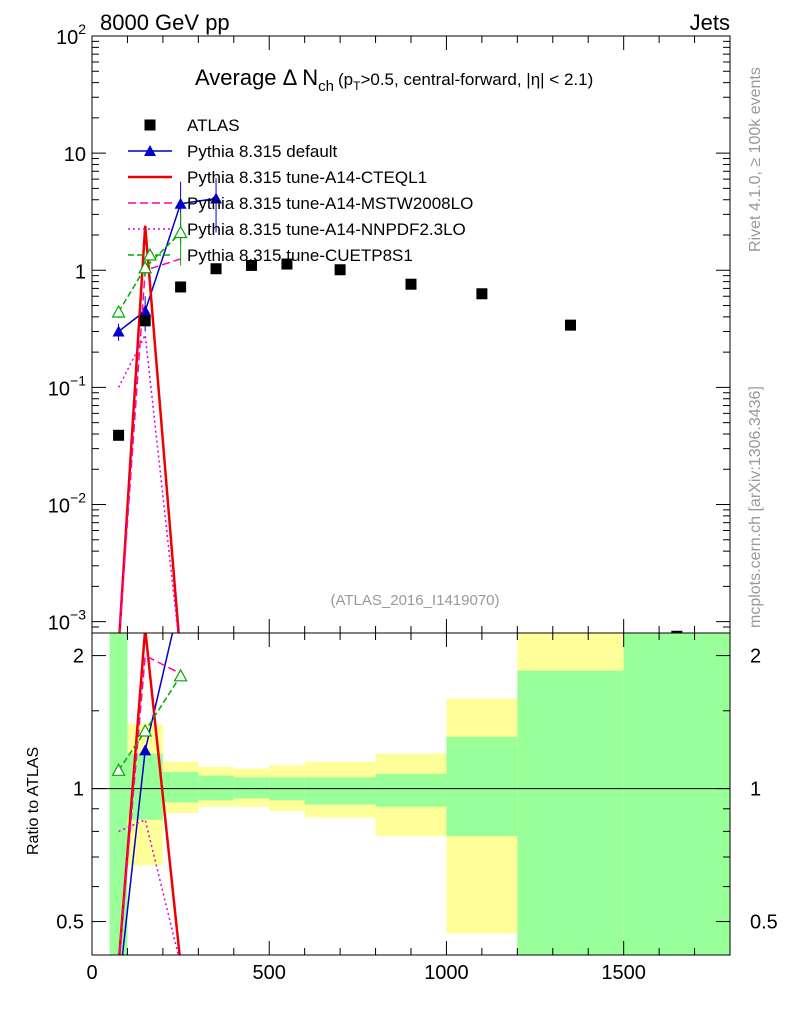 Image resolution: width=786 pixels, height=1029 pixels. What do you see at coordinates (755, 159) in the screenshot?
I see `rivet-label: Rivet 4.1.0, ≥ 100k events` at bounding box center [755, 159].